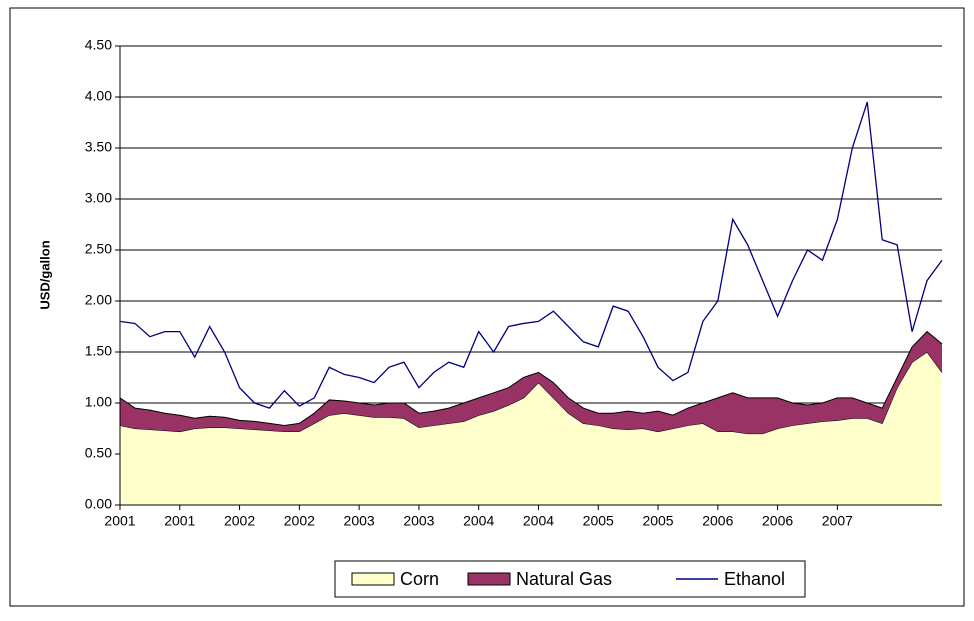 This screenshot has height=621, width=974. What do you see at coordinates (98, 96) in the screenshot?
I see `y-tick-label: 4.00` at bounding box center [98, 96].